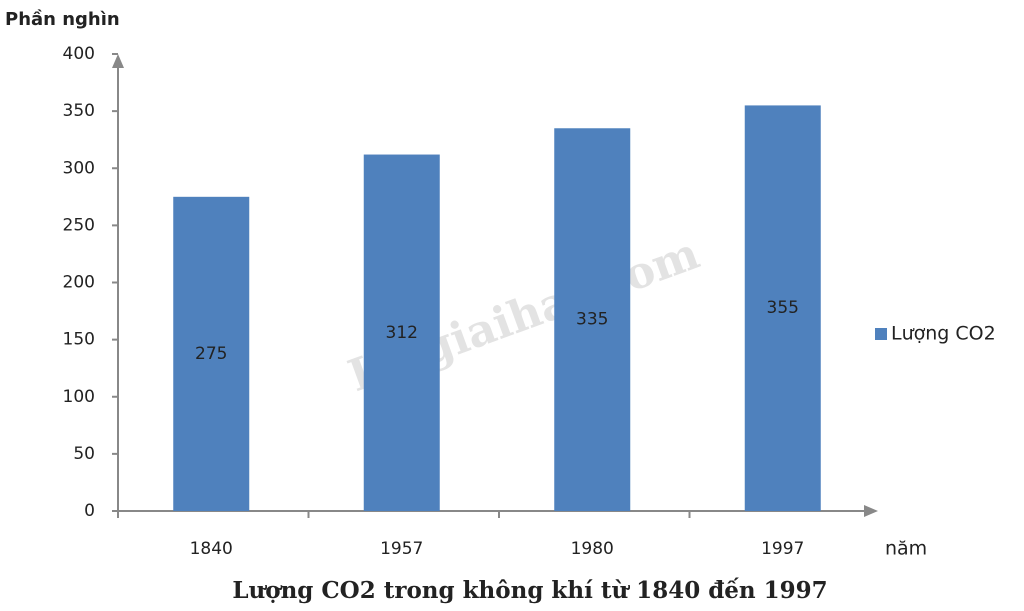 This screenshot has width=1024, height=611. I want to click on y-tick-label: 100, so click(79, 397).